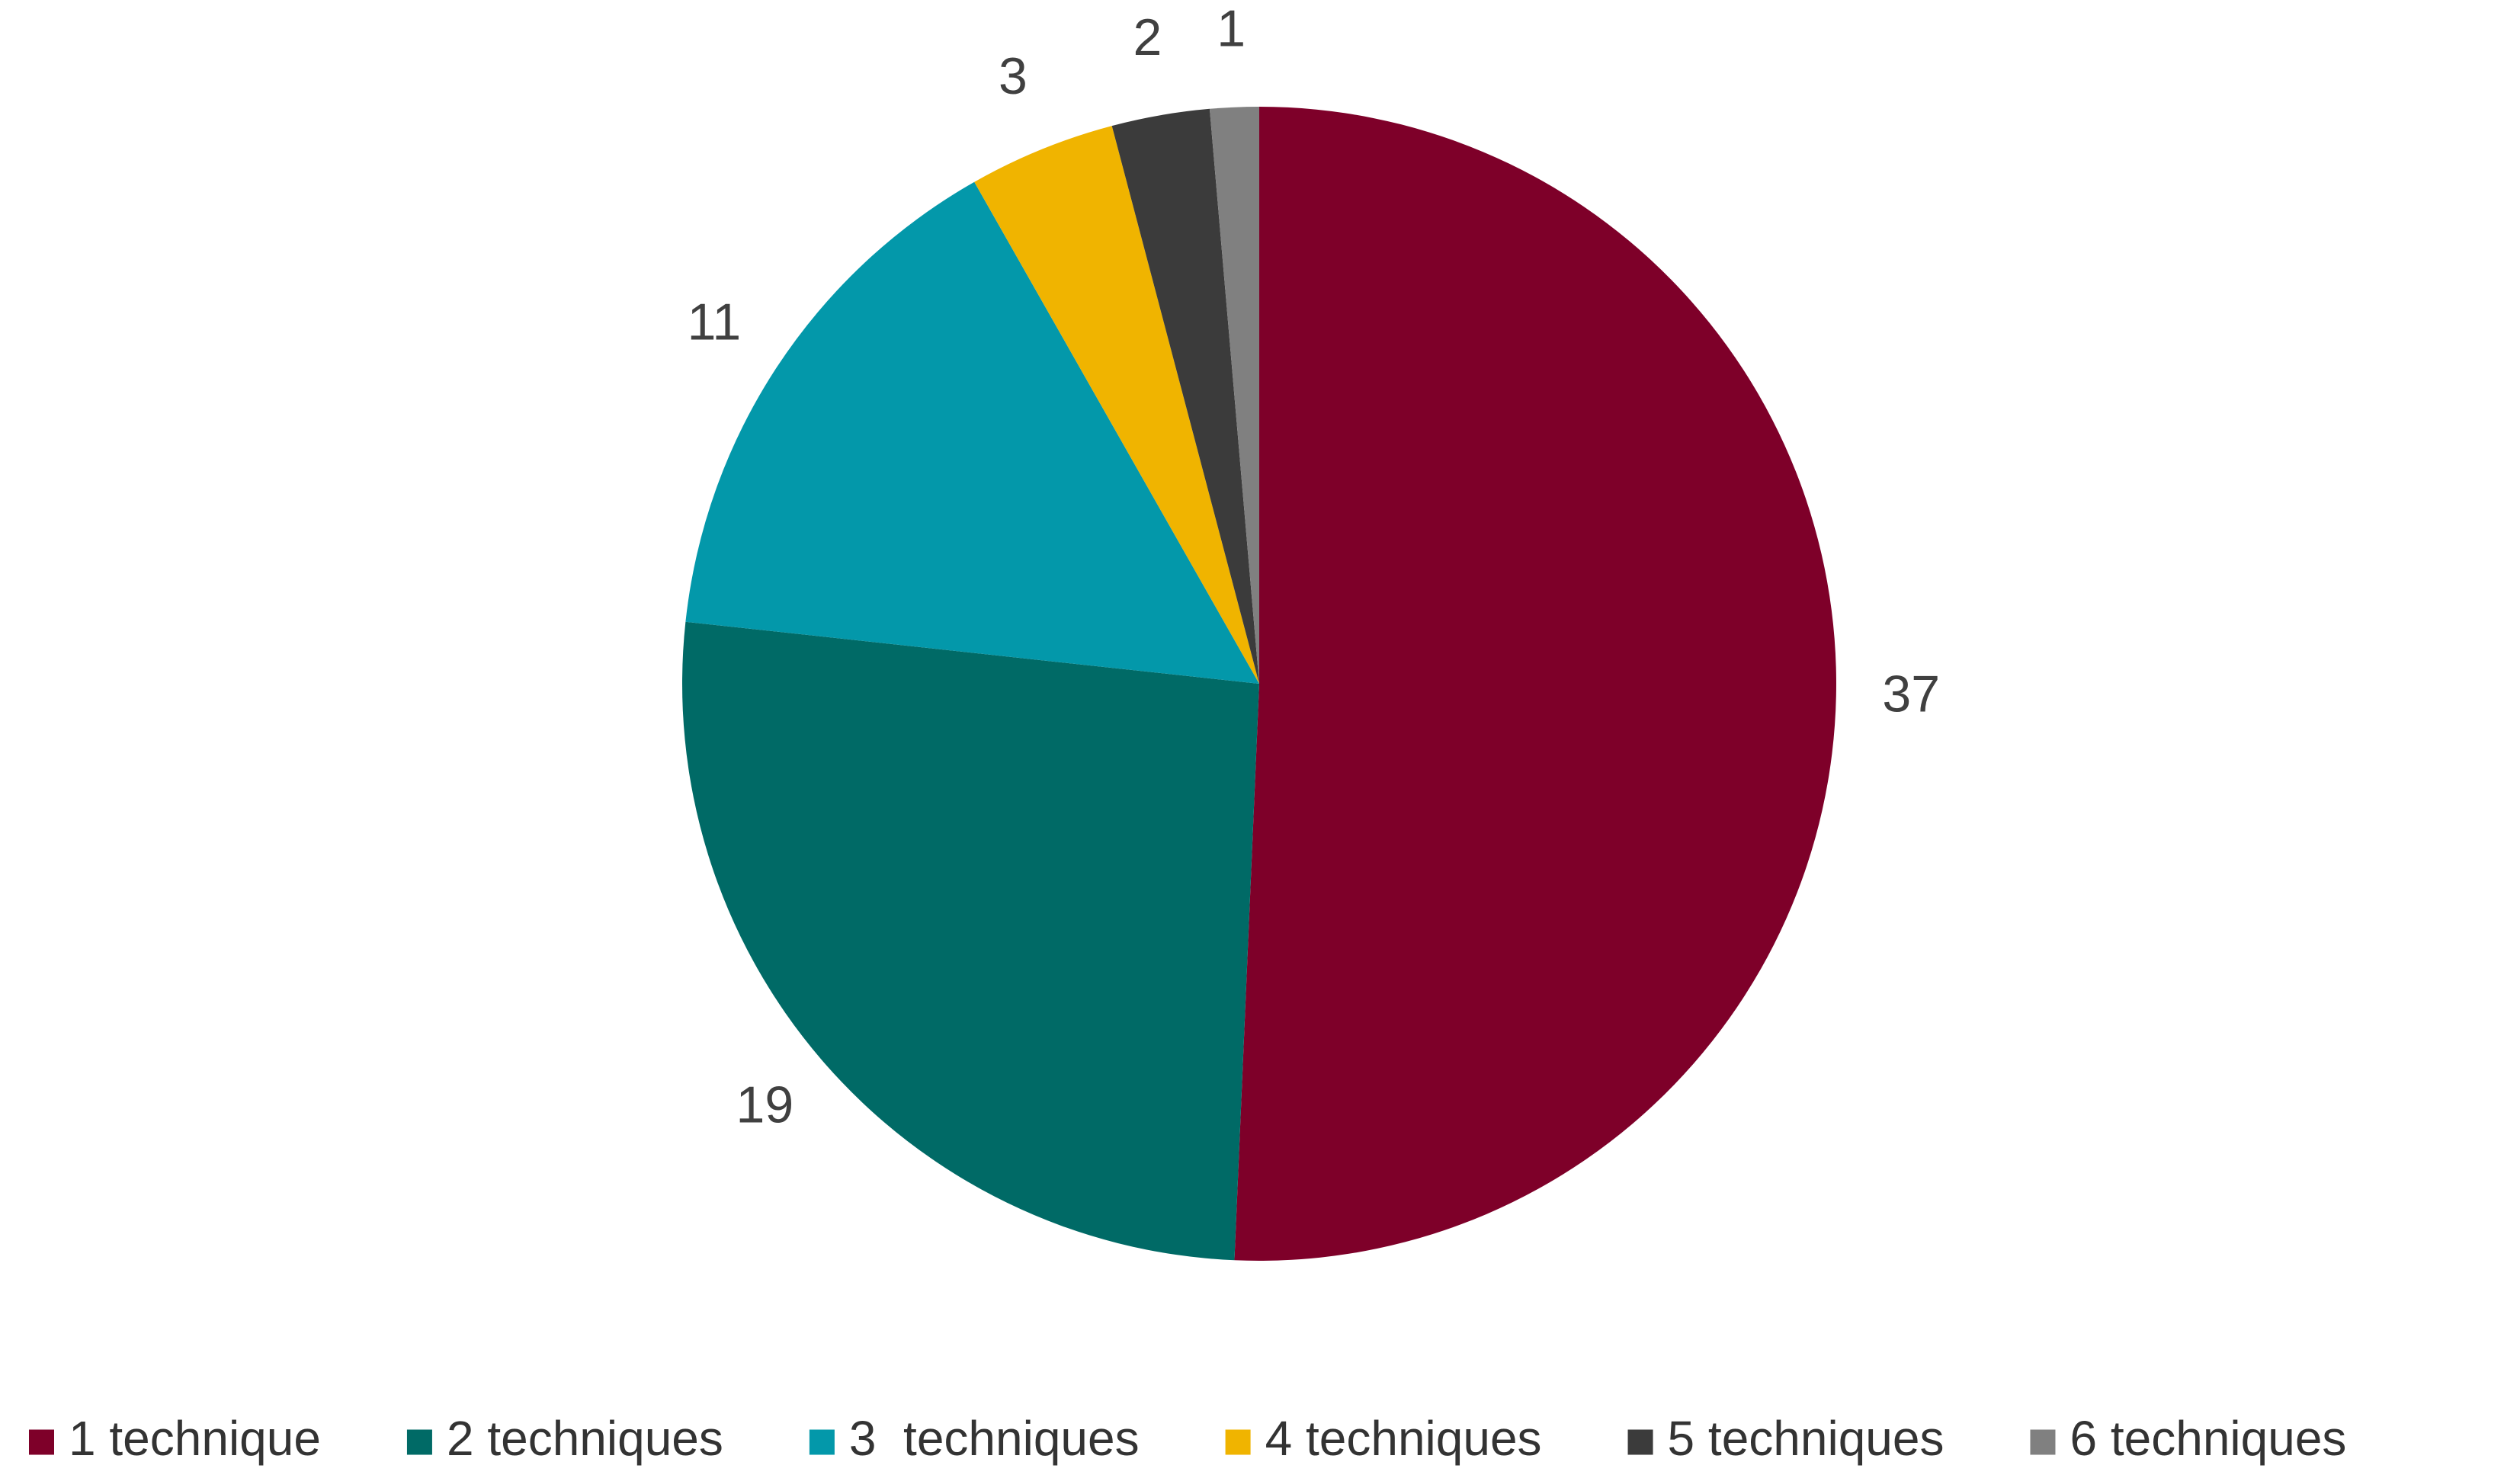  What do you see at coordinates (765, 1105) in the screenshot?
I see `data-label: 19` at bounding box center [765, 1105].